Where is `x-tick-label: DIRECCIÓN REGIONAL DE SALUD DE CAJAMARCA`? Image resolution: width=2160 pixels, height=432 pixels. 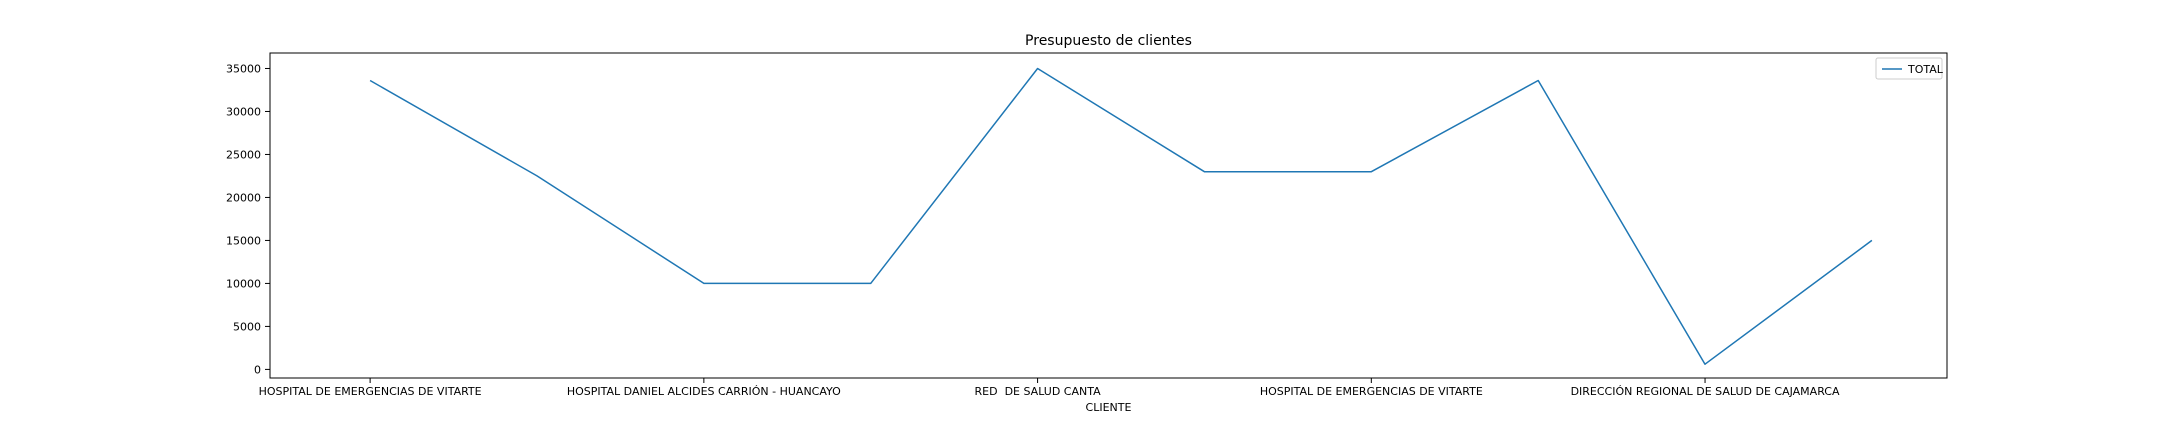 x-tick-label: DIRECCIÓN REGIONAL DE SALUD DE CAJAMARCA is located at coordinates (1705, 391).